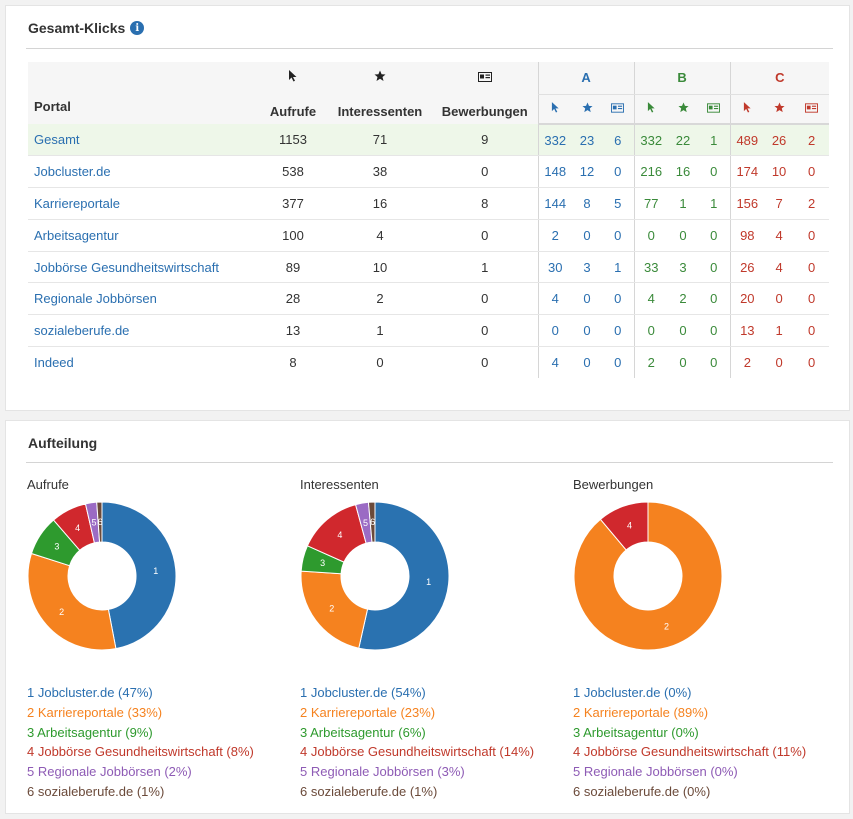 The image size is (853, 819). Describe the element at coordinates (429, 48) in the screenshot. I see `title-divider` at that location.